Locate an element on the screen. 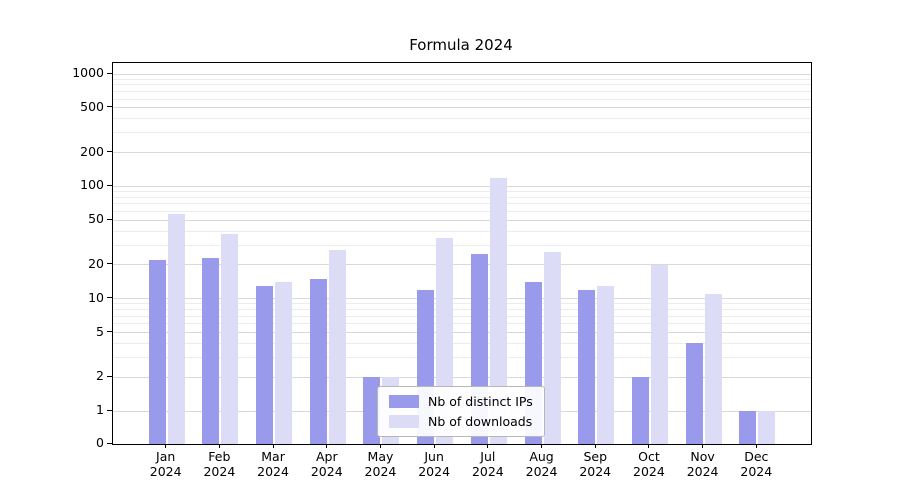 The image size is (900, 500). y-tick-label: 50 is located at coordinates (96, 219).